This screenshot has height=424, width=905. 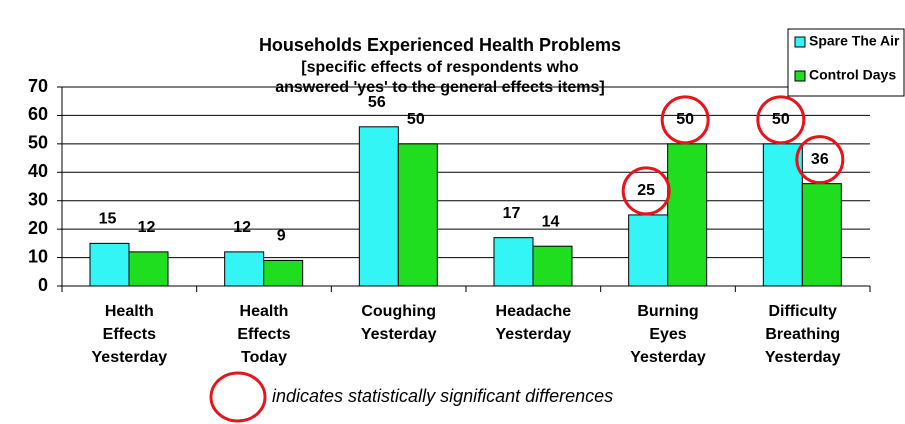 I want to click on data-label: 15, so click(x=108, y=219).